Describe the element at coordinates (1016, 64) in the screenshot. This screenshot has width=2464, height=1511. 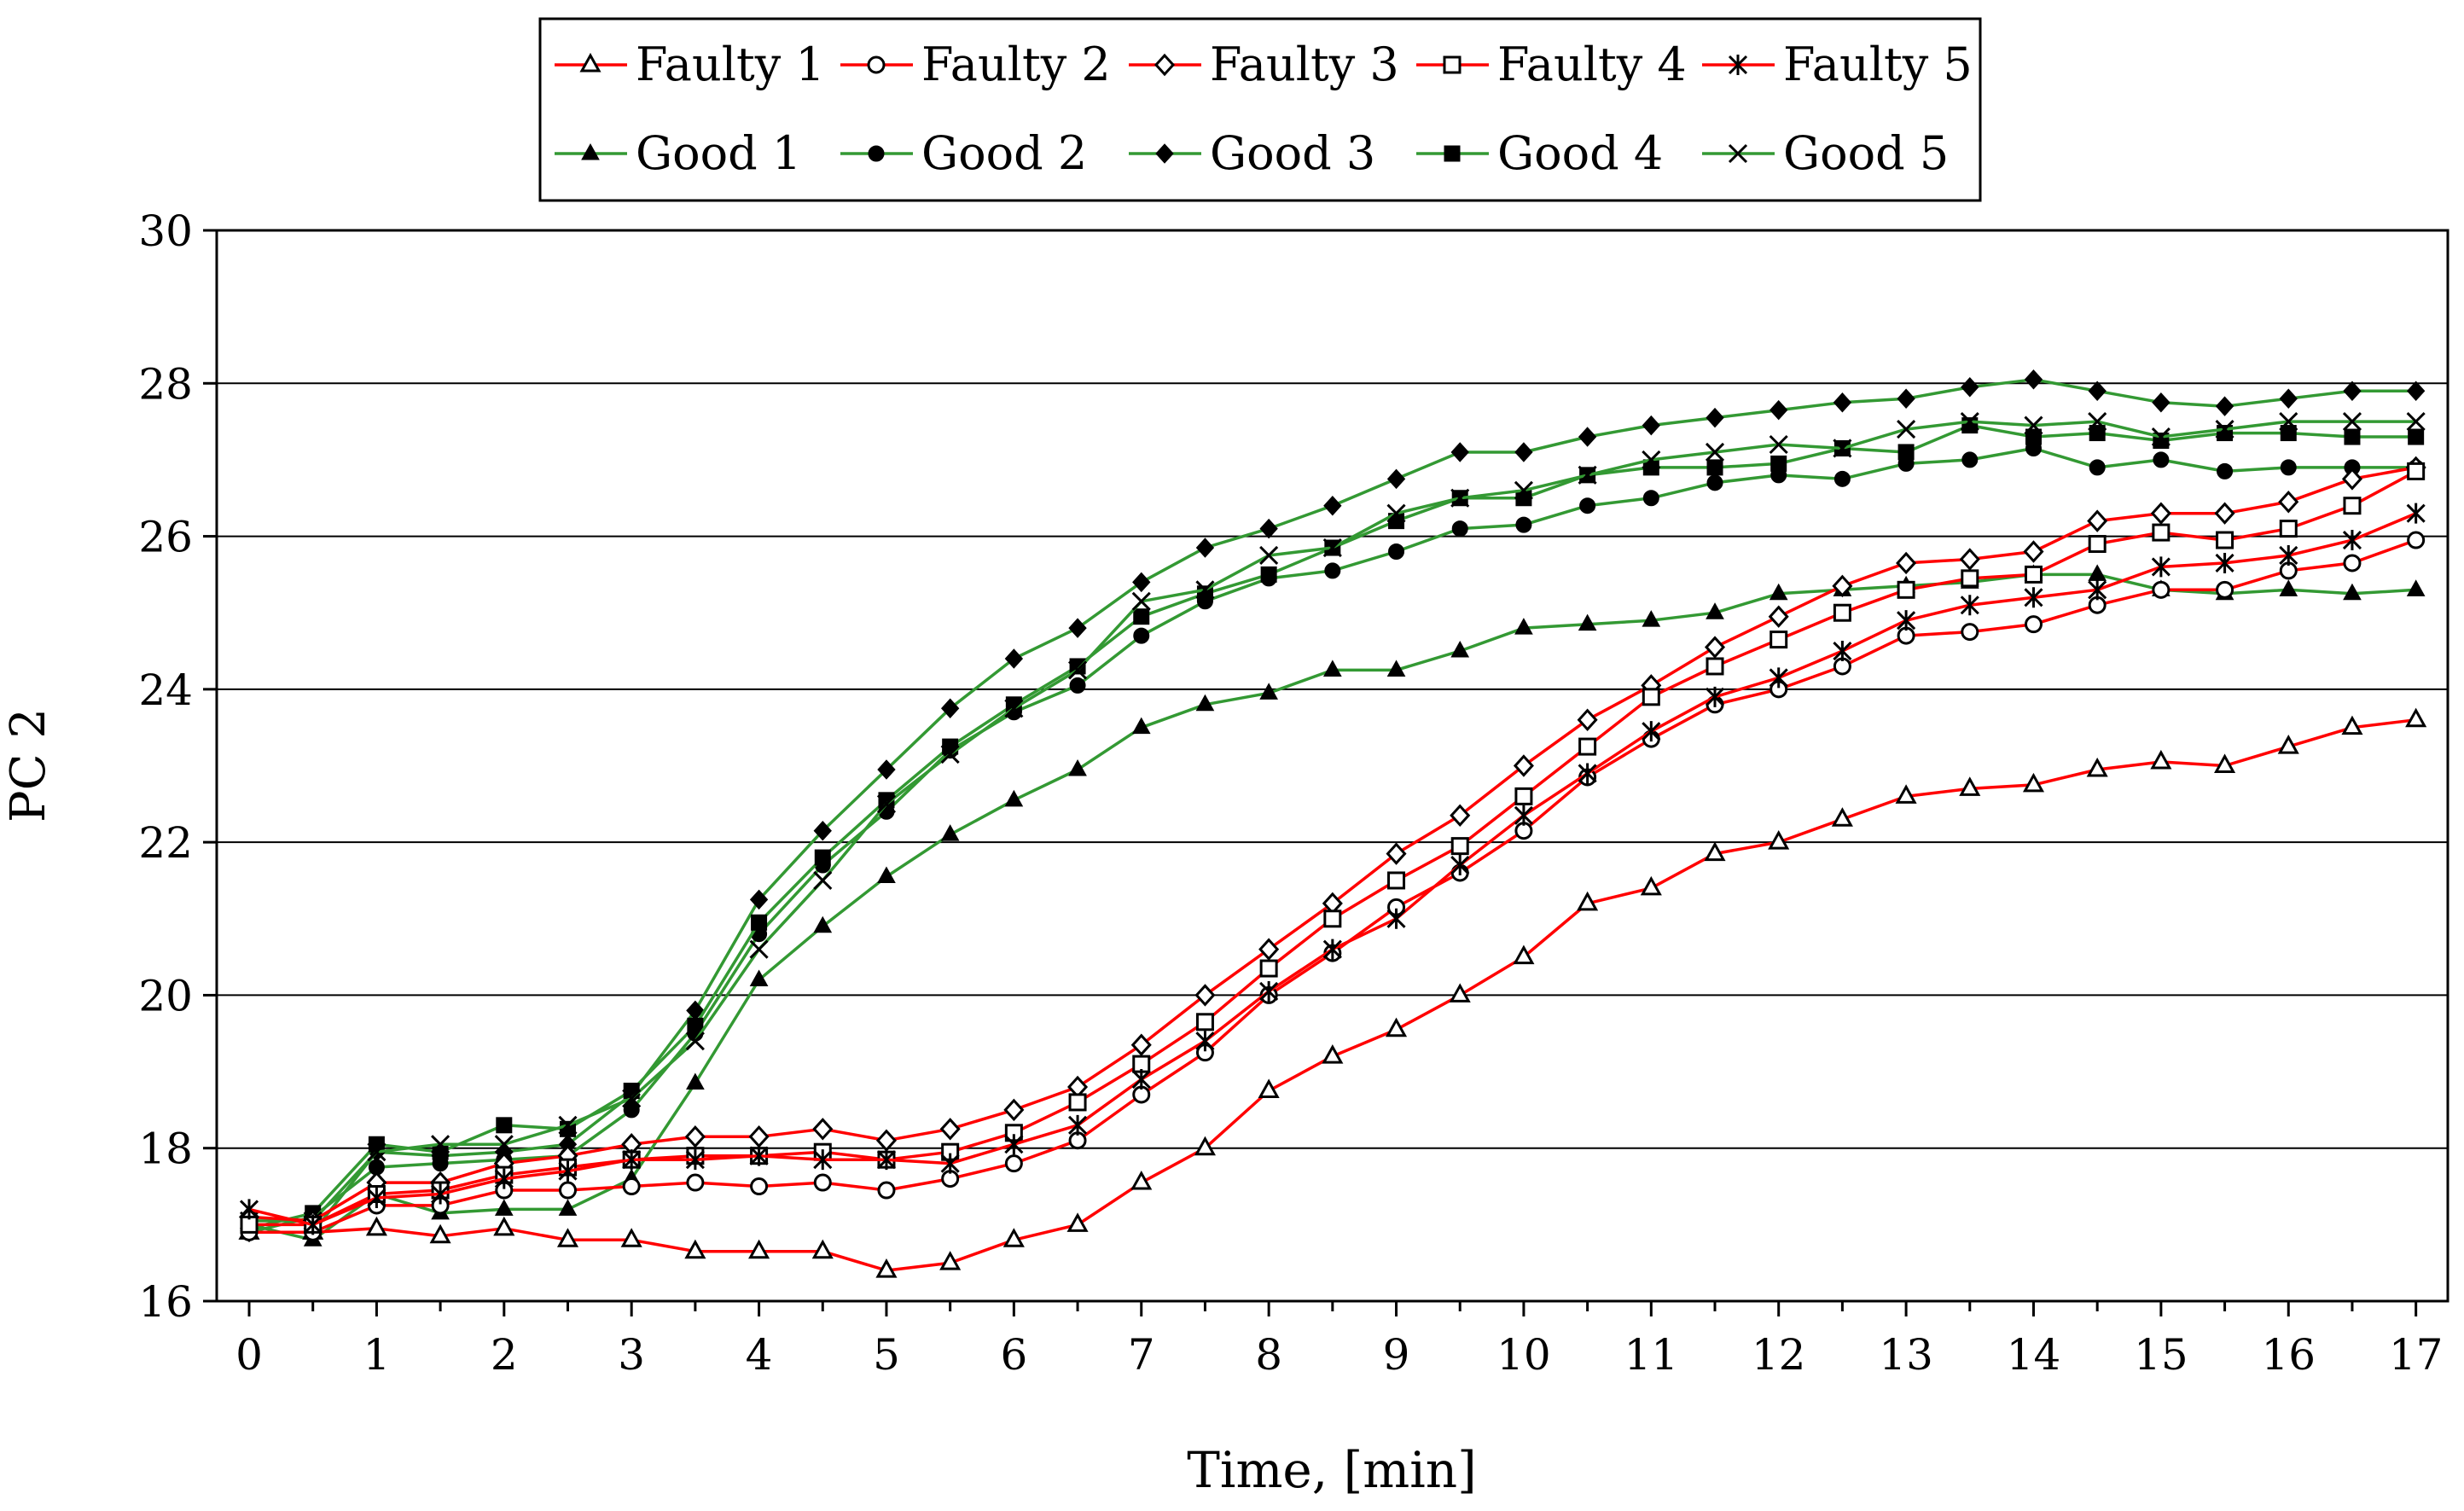
I see `legend-label: Faulty 2` at that location.